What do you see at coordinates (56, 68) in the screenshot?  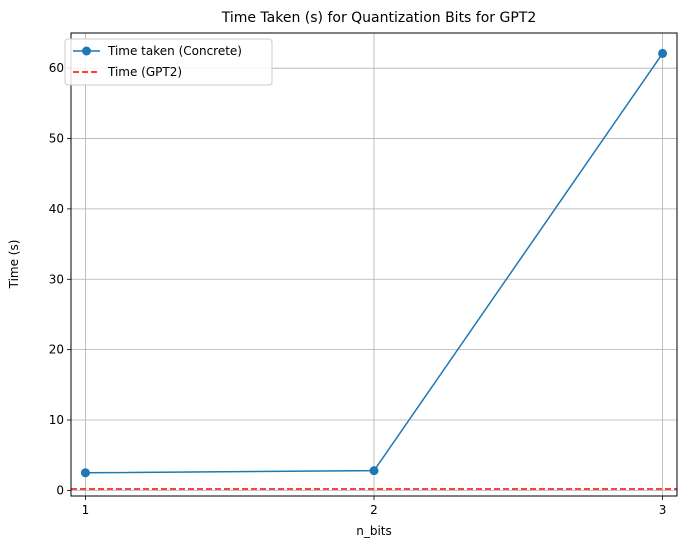 I see `y-tick-label: 60` at bounding box center [56, 68].